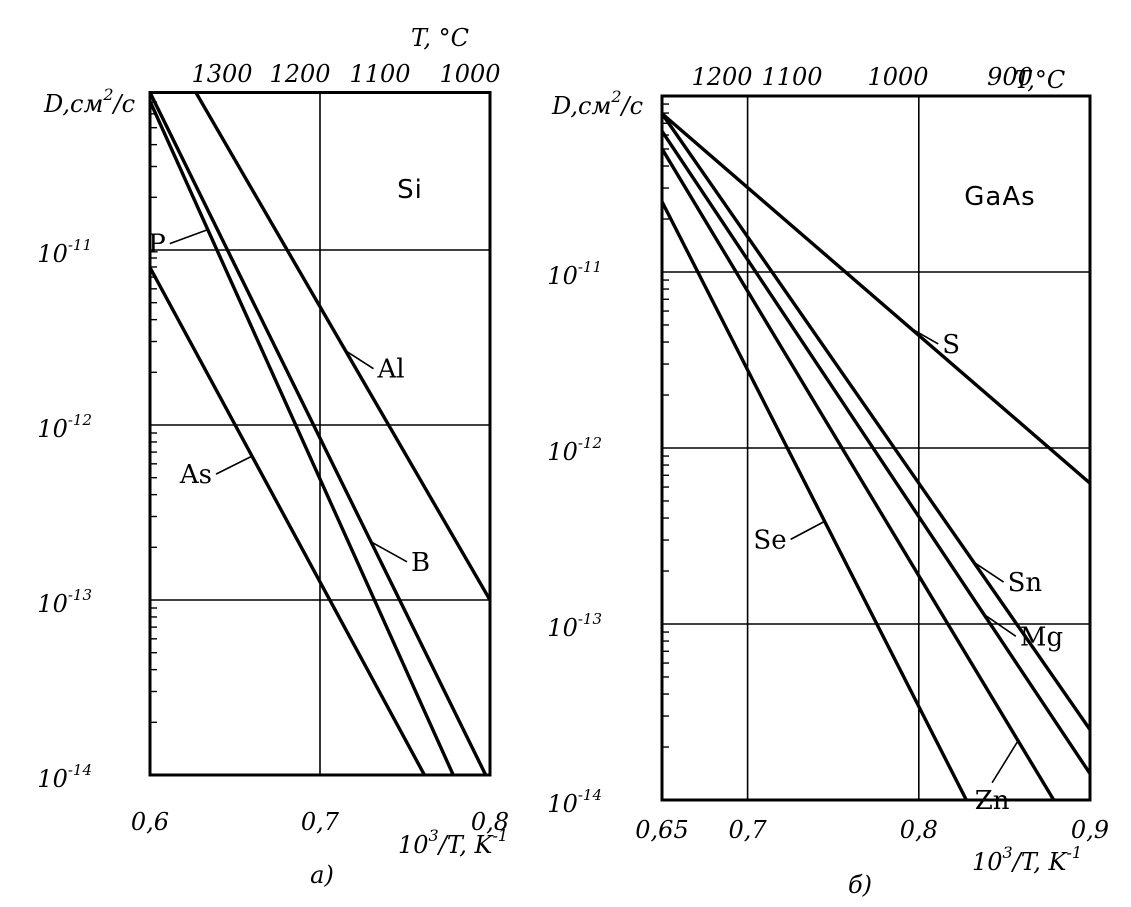 This screenshot has width=1131, height=907. I want to click on series-line-as, so click(288, 520).